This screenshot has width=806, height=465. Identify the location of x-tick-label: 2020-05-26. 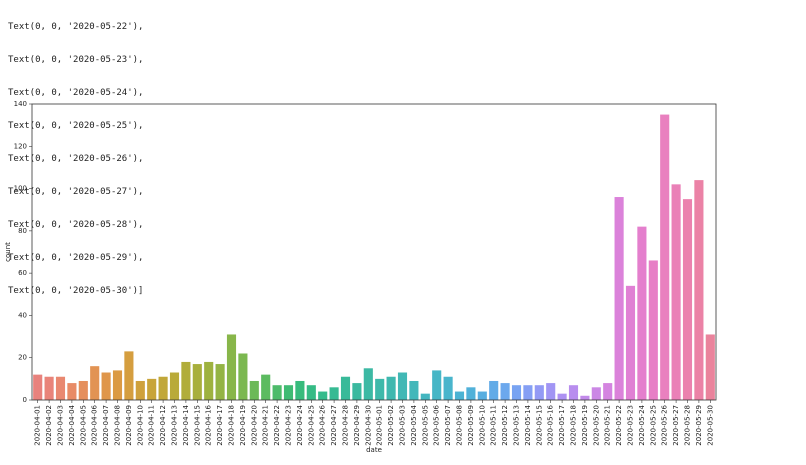
(665, 424).